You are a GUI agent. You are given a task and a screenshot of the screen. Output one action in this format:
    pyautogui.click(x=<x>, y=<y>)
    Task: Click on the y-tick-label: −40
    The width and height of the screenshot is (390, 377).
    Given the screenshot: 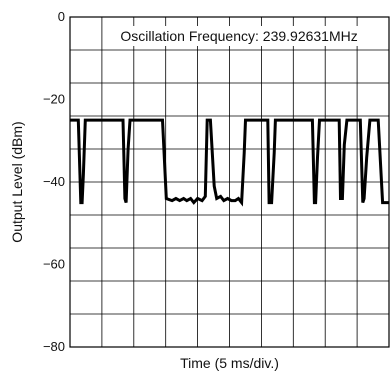 What is the action you would take?
    pyautogui.click(x=54, y=181)
    